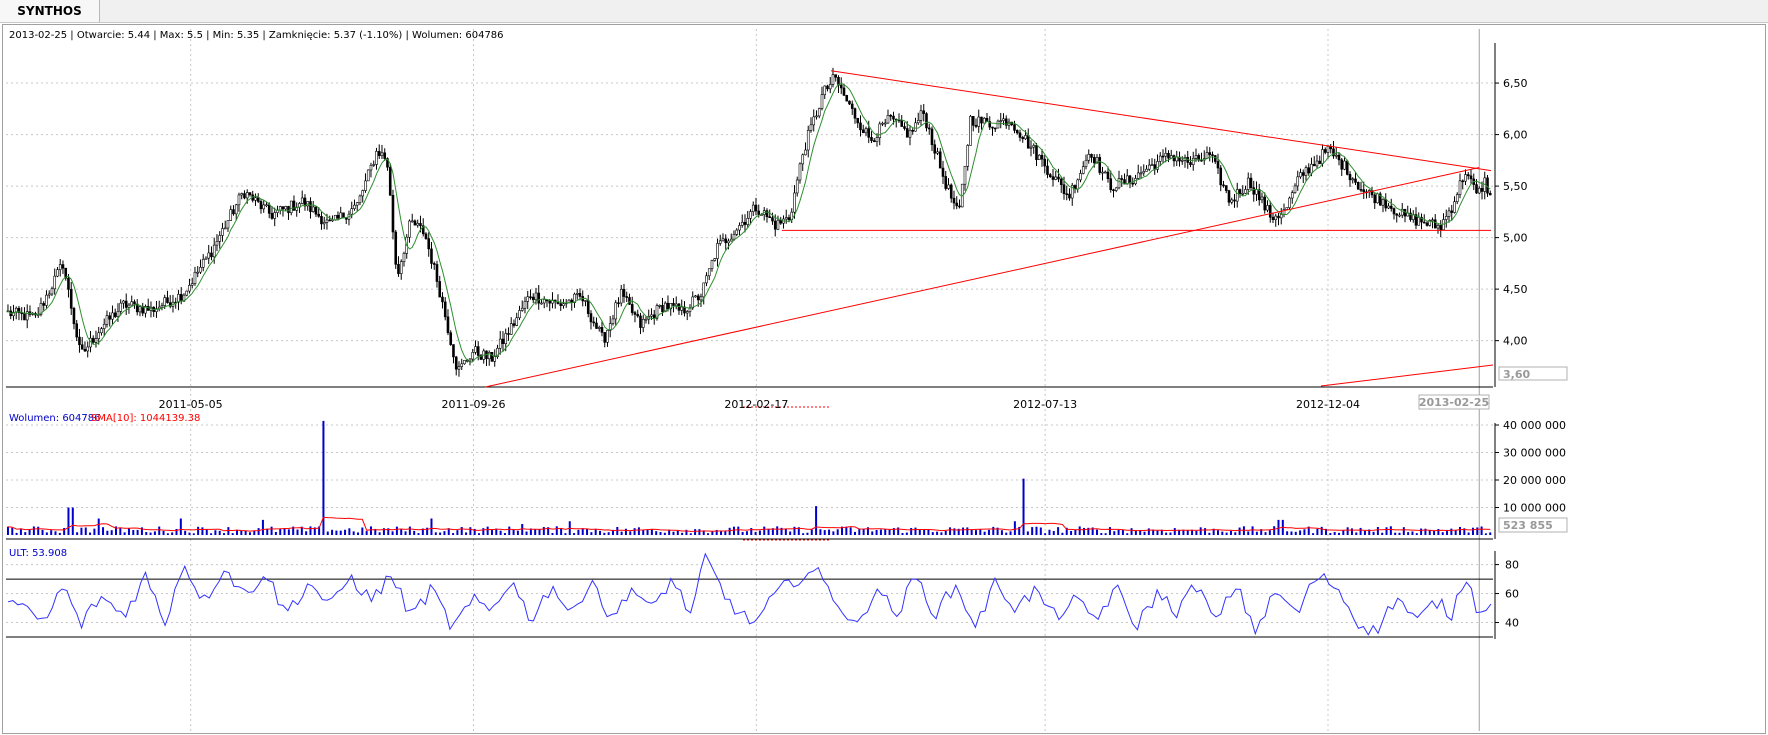 The width and height of the screenshot is (1768, 735). What do you see at coordinates (474, 404) in the screenshot?
I see `x-tick-label: 2011-09-26` at bounding box center [474, 404].